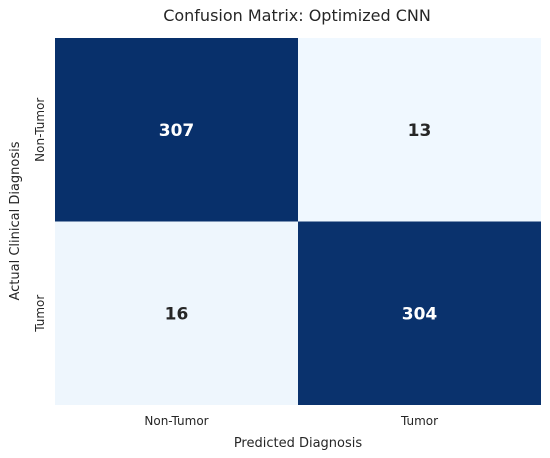 This screenshot has width=550, height=458. I want to click on y-tick-labels: Non-Tumor Tumor, so click(40, 215).